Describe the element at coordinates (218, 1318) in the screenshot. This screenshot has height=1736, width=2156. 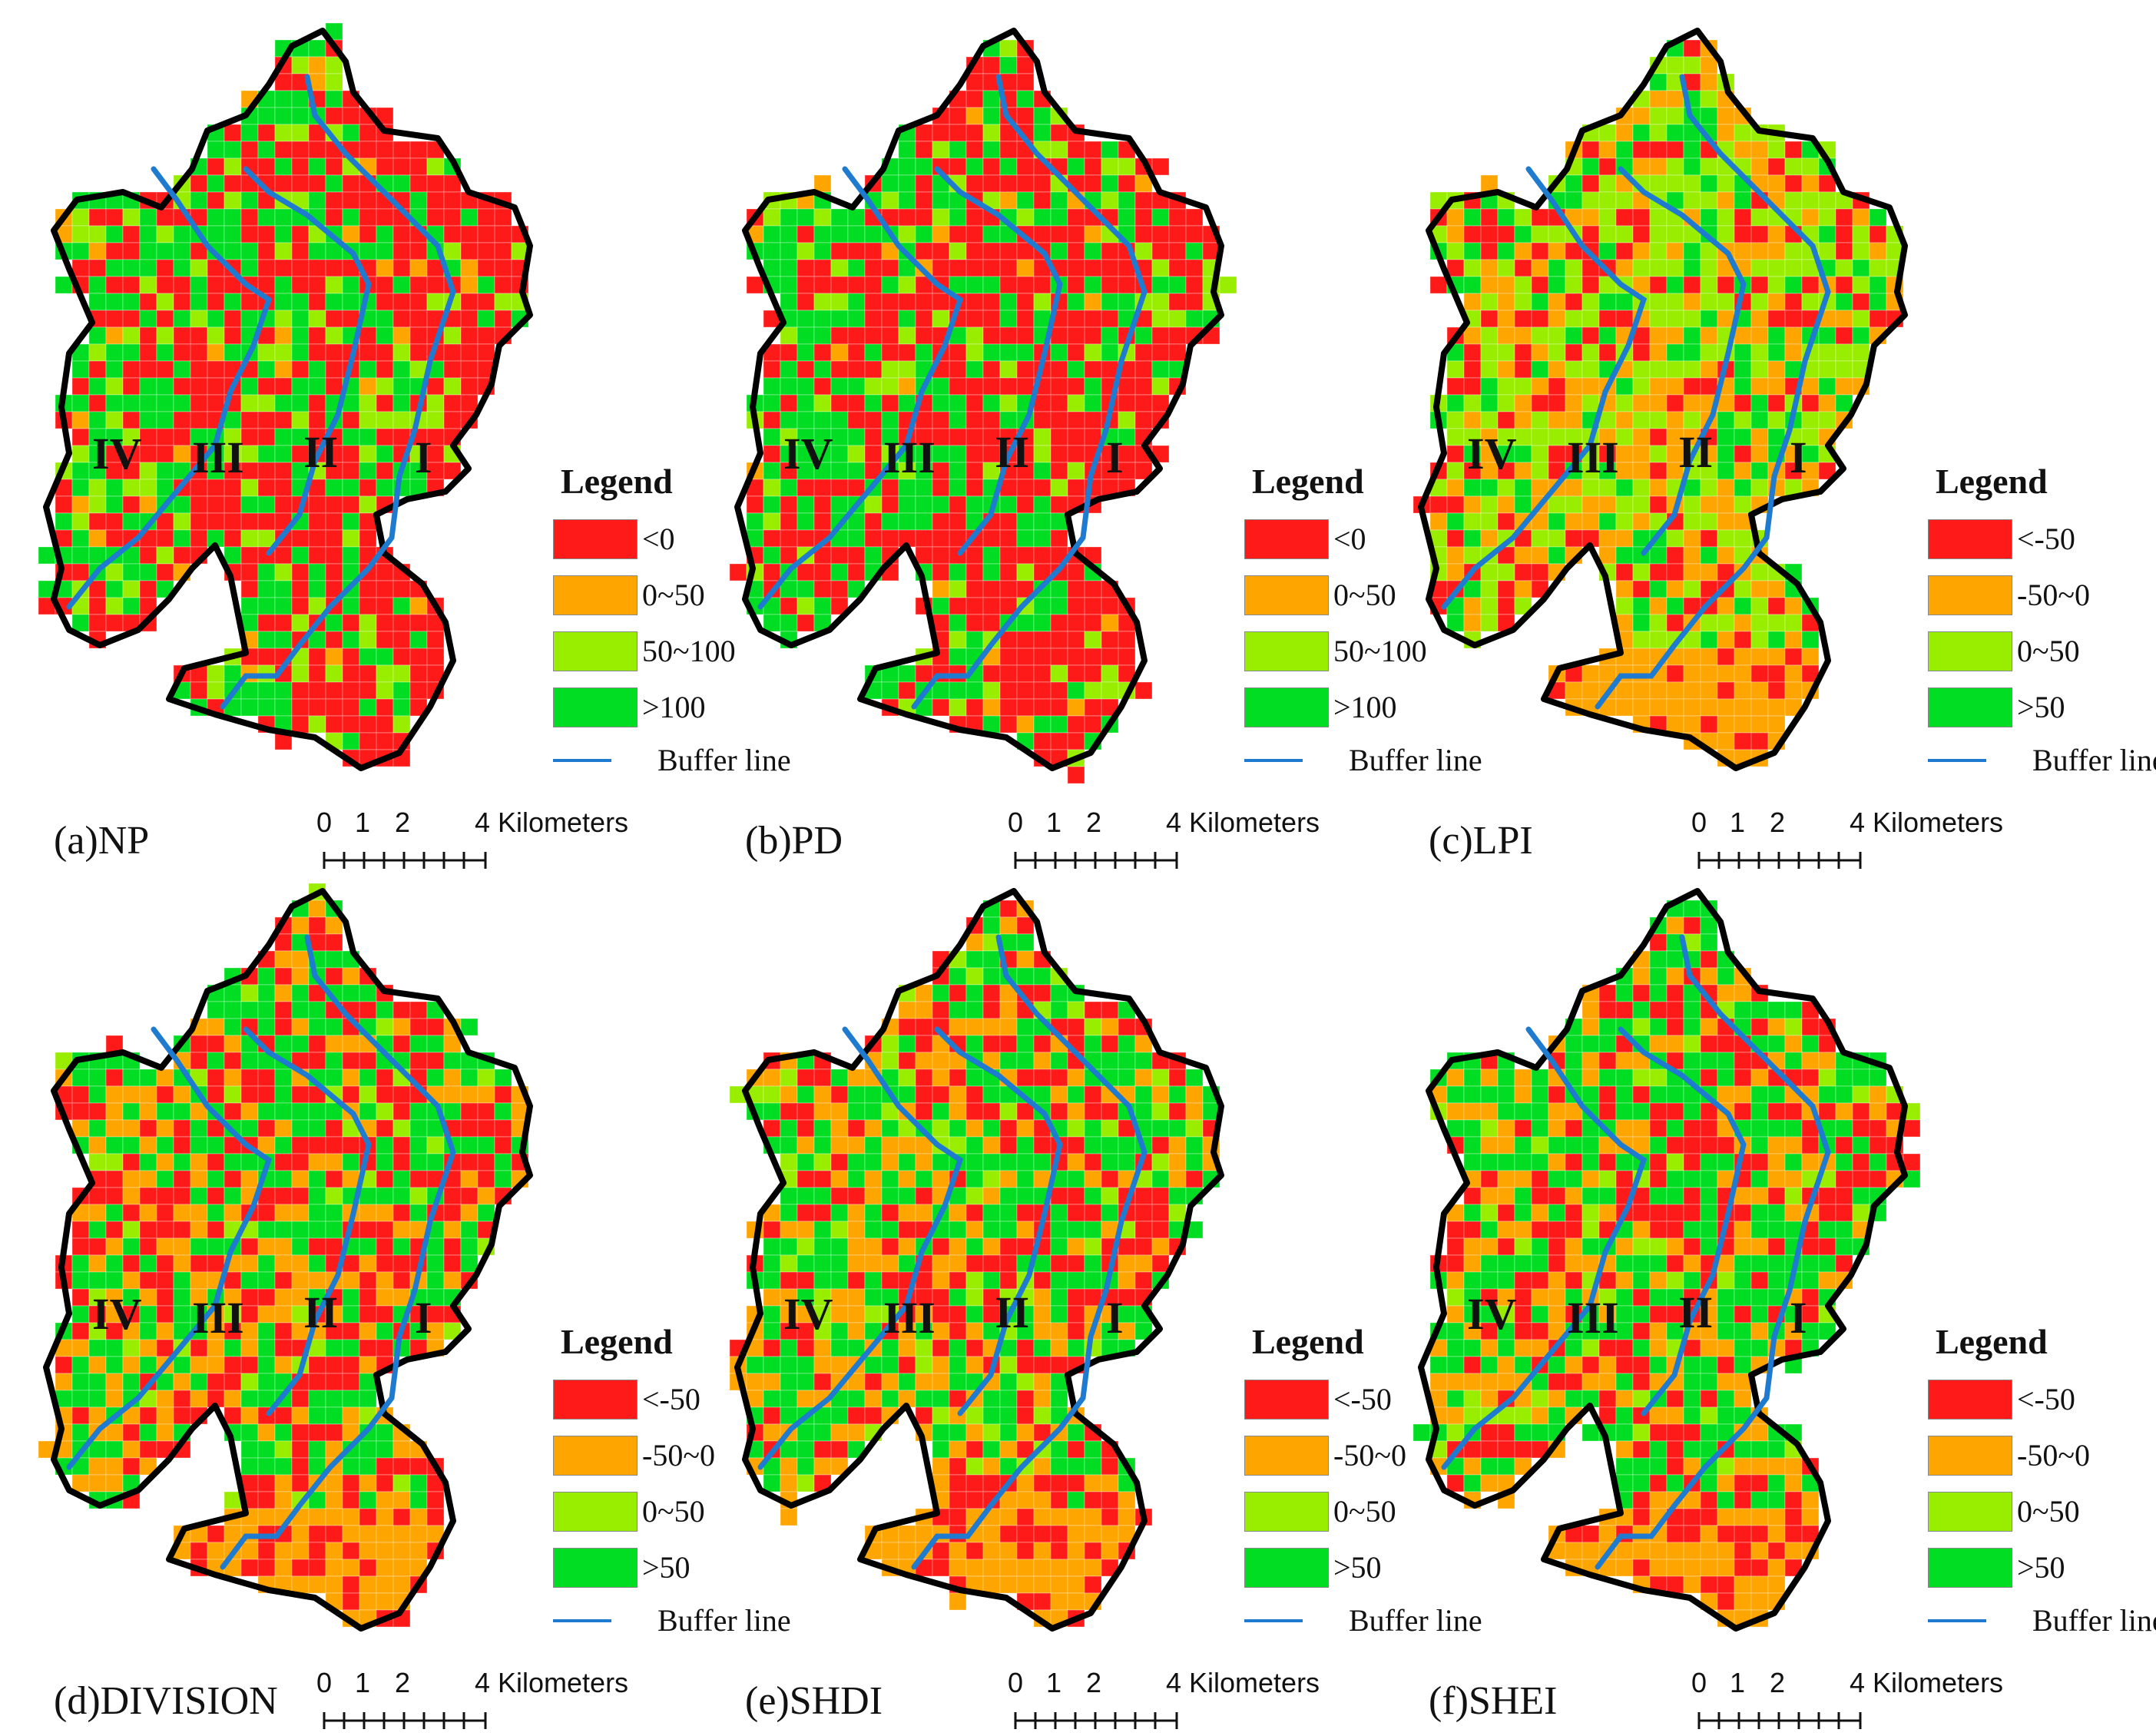
I see `zone-label: III` at that location.